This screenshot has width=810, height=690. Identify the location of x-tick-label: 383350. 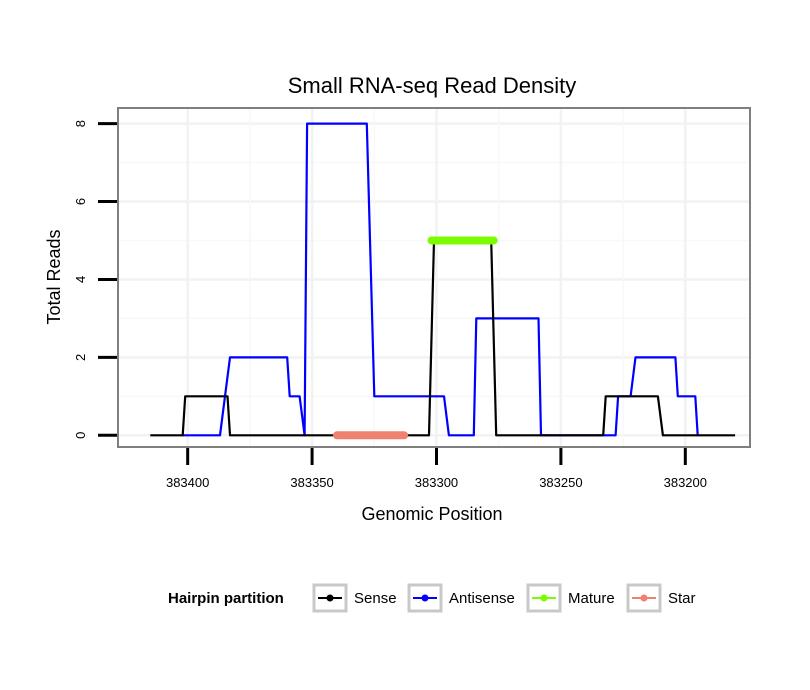
(311, 482).